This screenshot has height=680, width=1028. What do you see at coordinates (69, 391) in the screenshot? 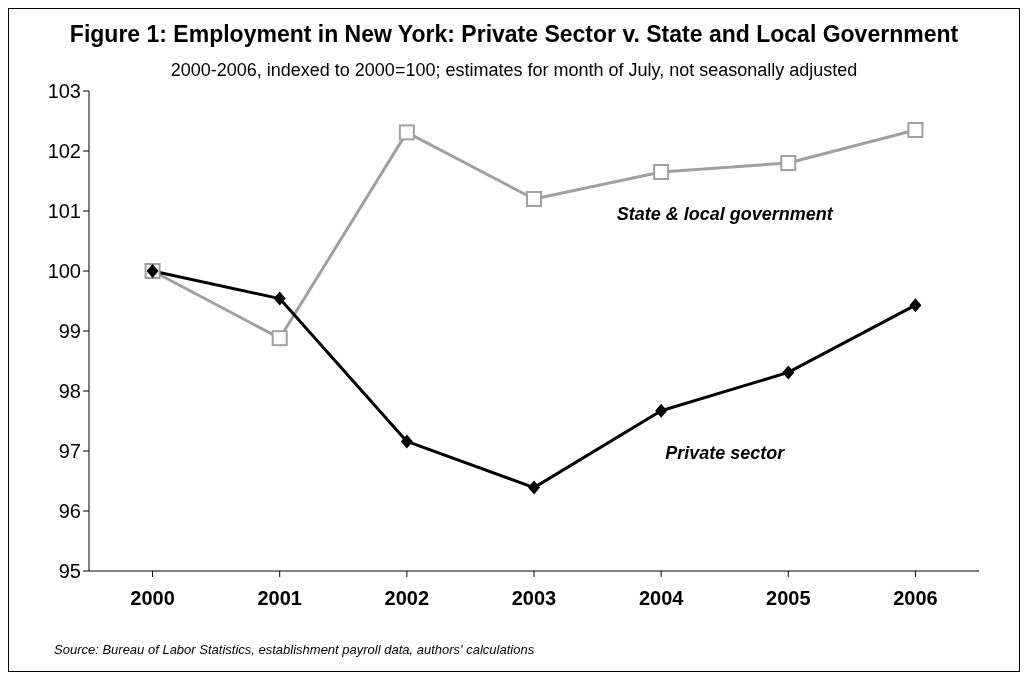
I see `y-tick-label: 98` at bounding box center [69, 391].